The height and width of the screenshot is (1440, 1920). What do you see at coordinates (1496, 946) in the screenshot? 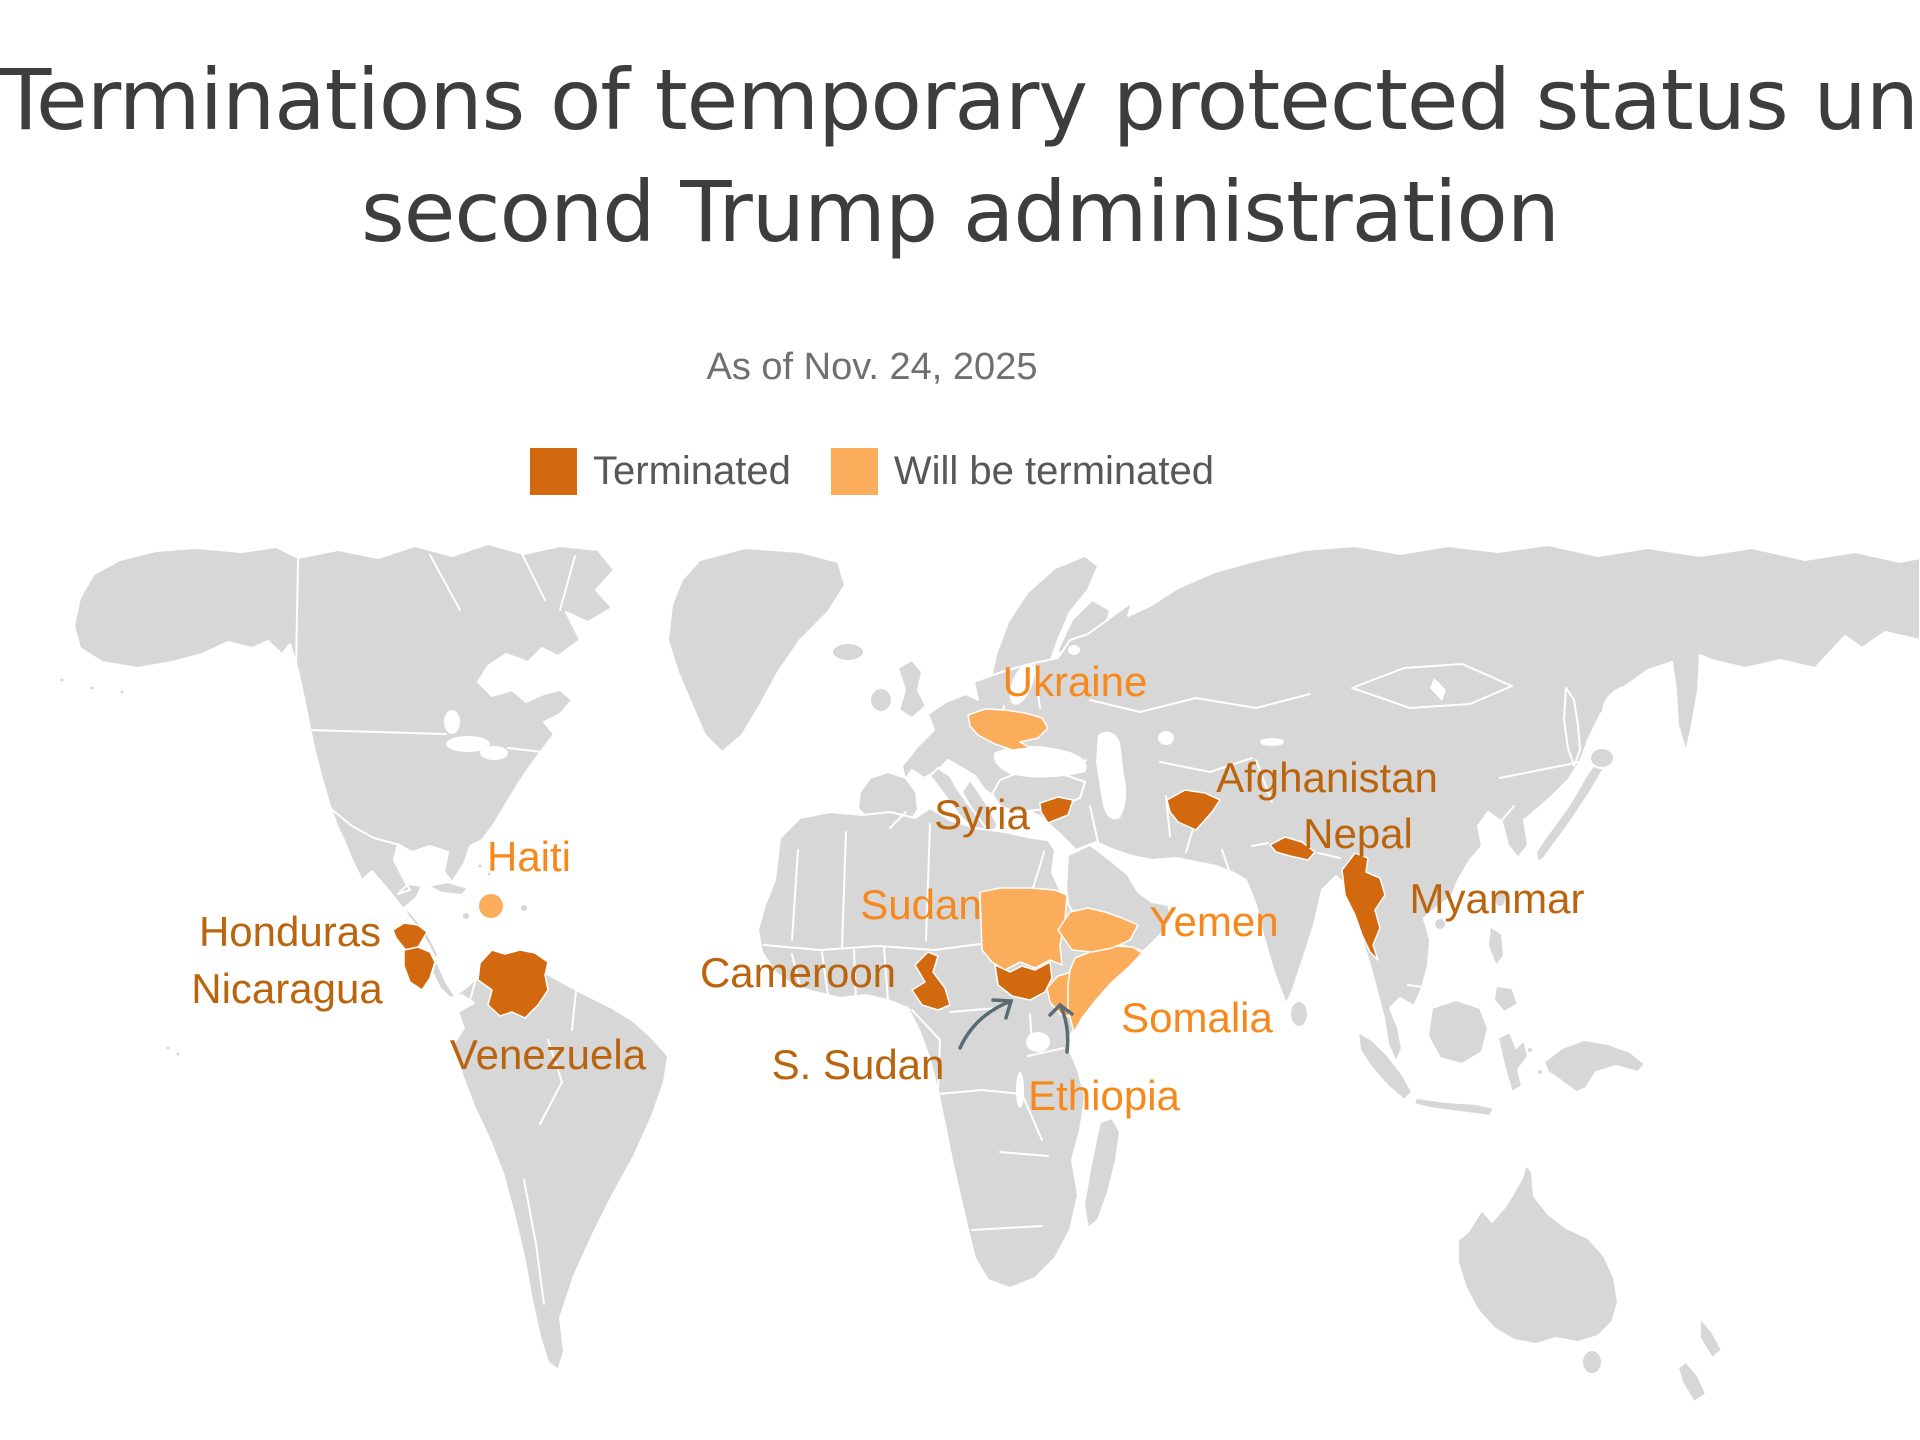
I see `islands-philippines` at bounding box center [1496, 946].